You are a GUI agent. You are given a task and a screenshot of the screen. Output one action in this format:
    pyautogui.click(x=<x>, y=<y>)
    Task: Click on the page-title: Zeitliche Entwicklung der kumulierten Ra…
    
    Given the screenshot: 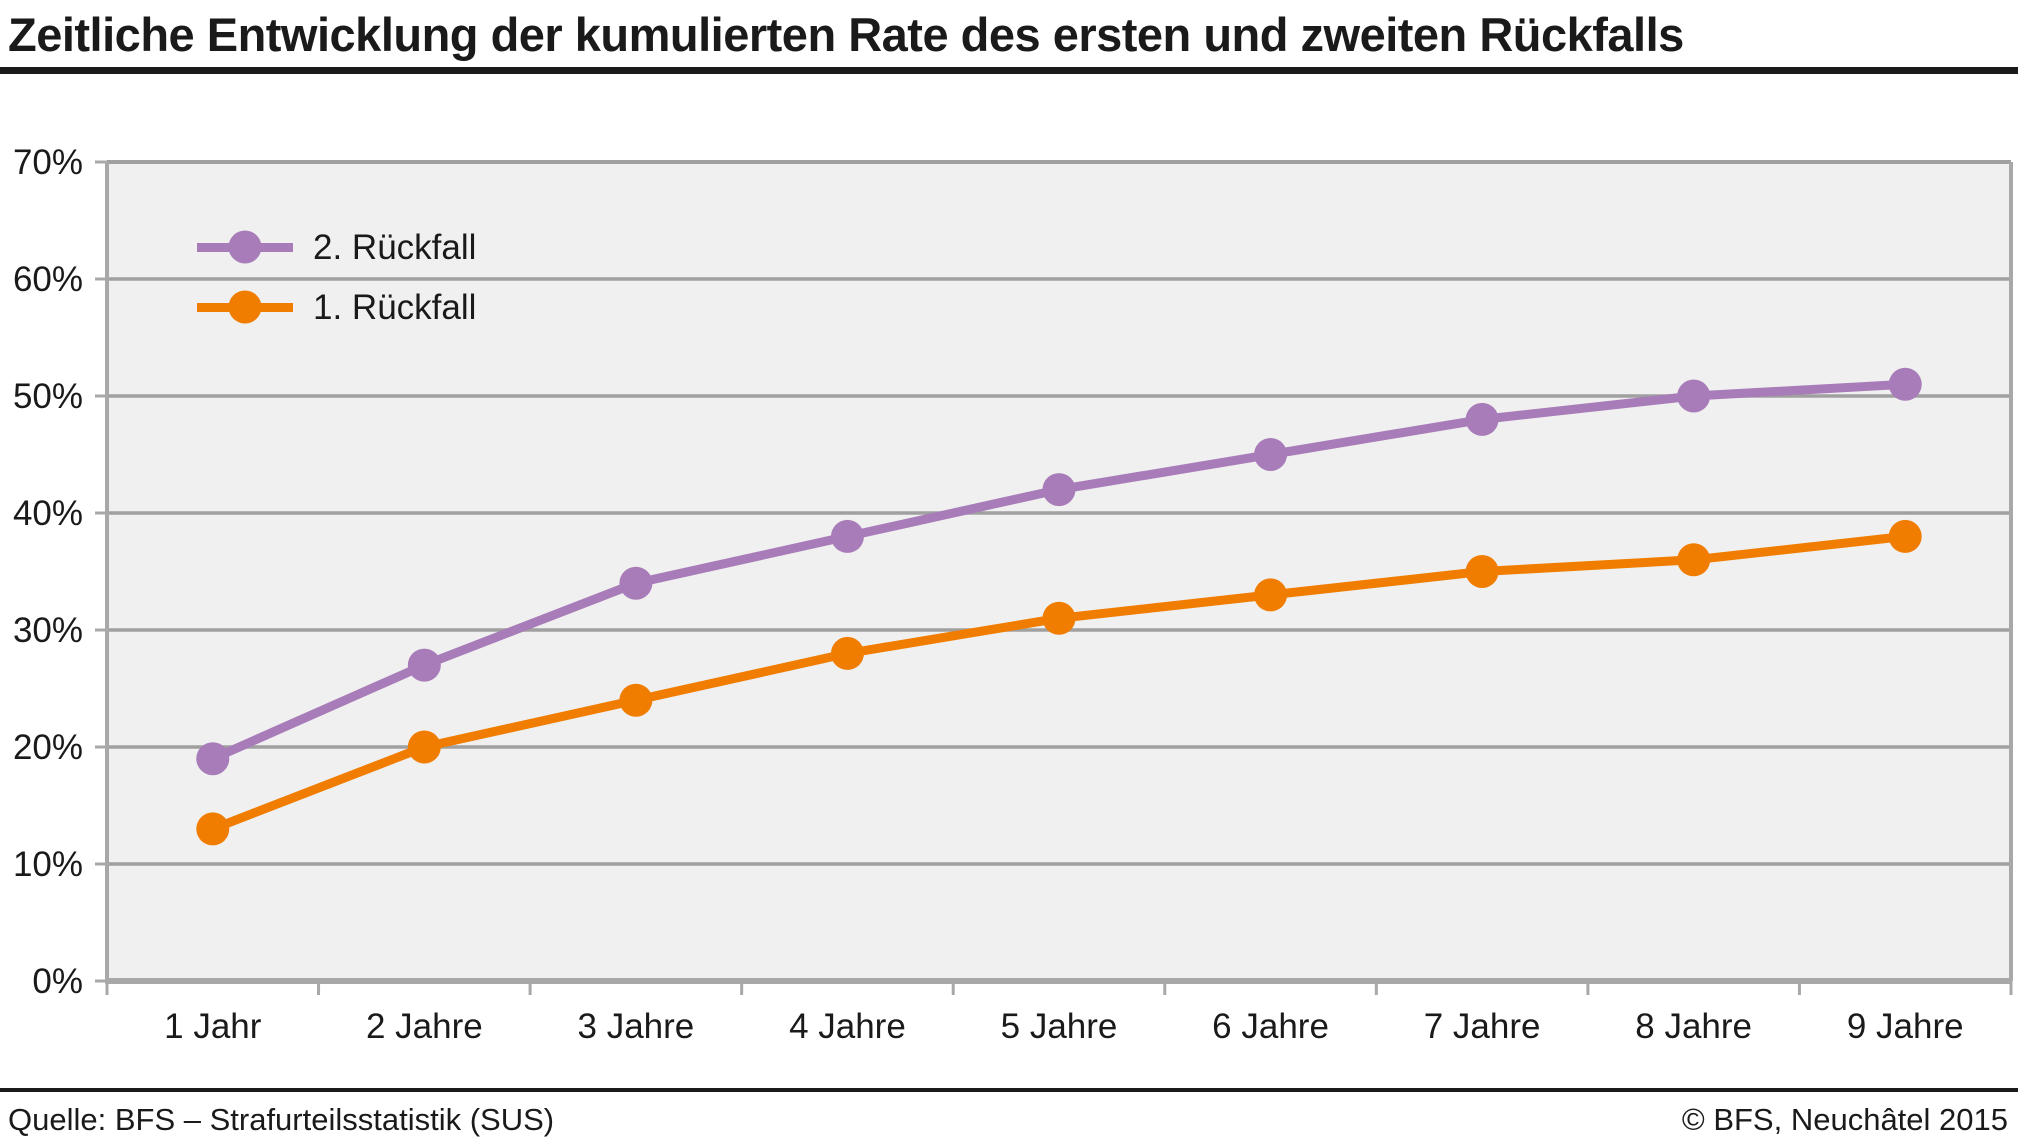 What is the action you would take?
    pyautogui.click(x=846, y=34)
    